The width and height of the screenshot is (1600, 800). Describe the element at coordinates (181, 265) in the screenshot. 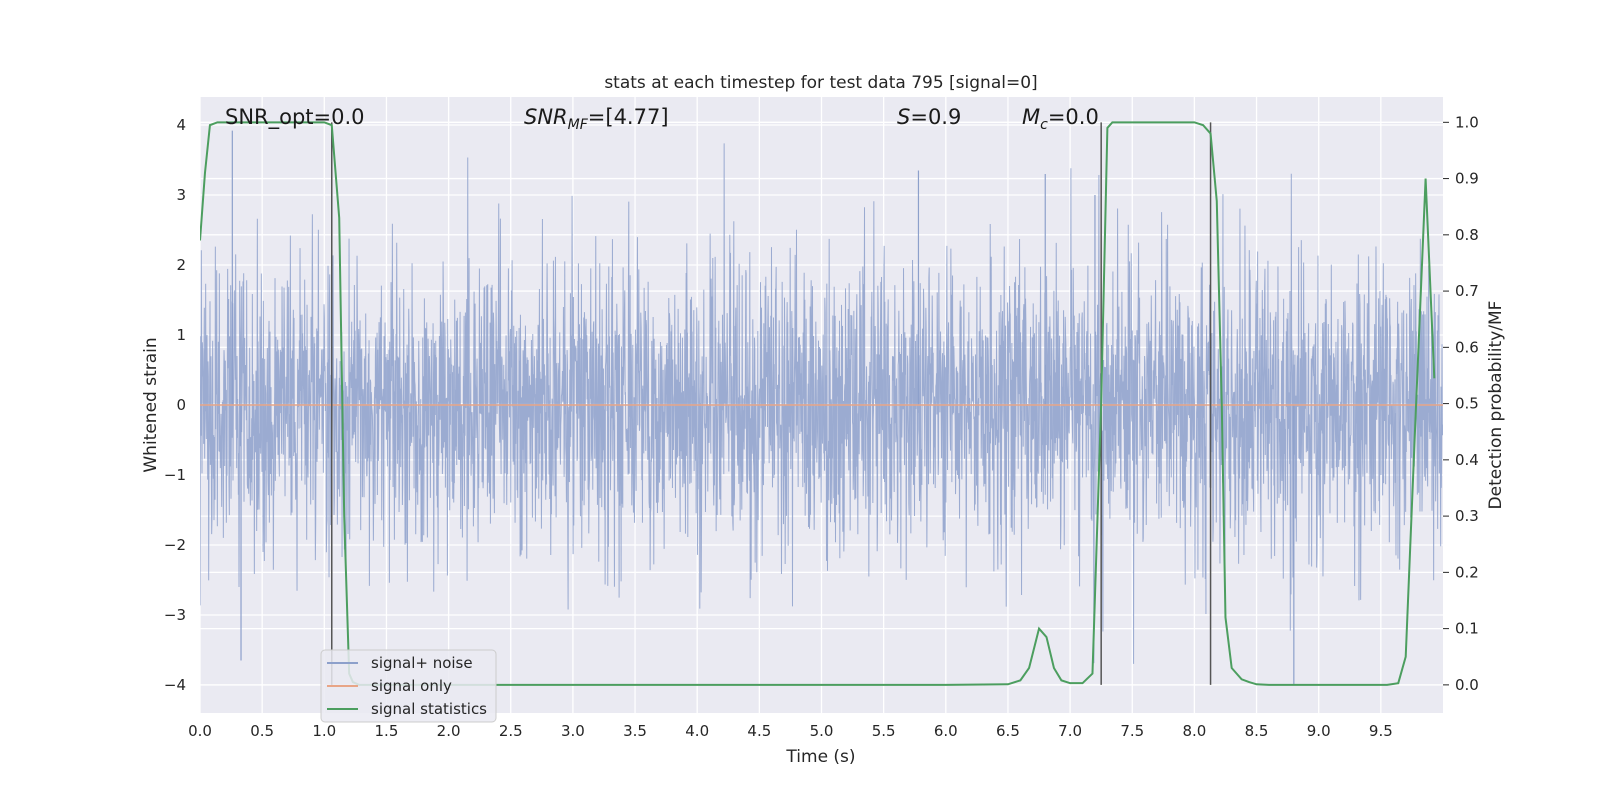

I see `y-tick-label-left: 2` at that location.